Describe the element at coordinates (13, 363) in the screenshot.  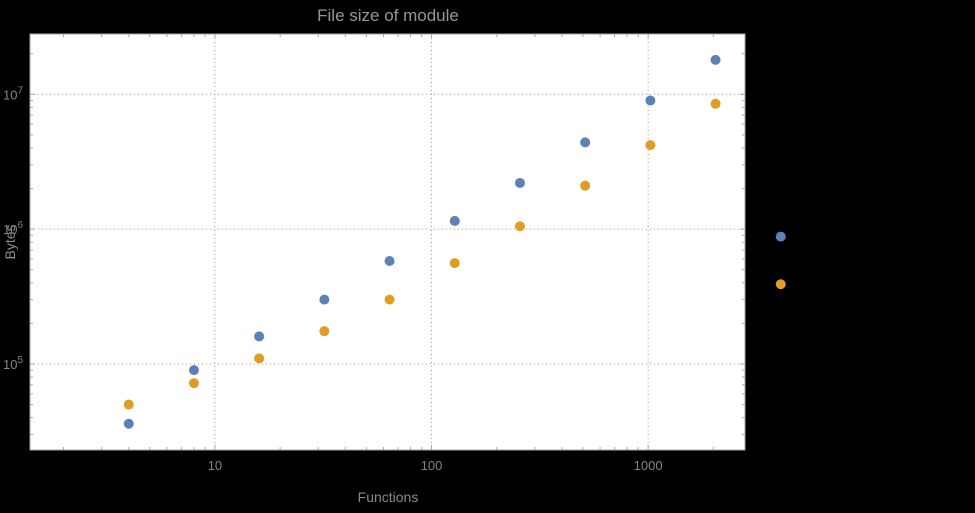
I see `y-tick-label: 10⁵` at that location.